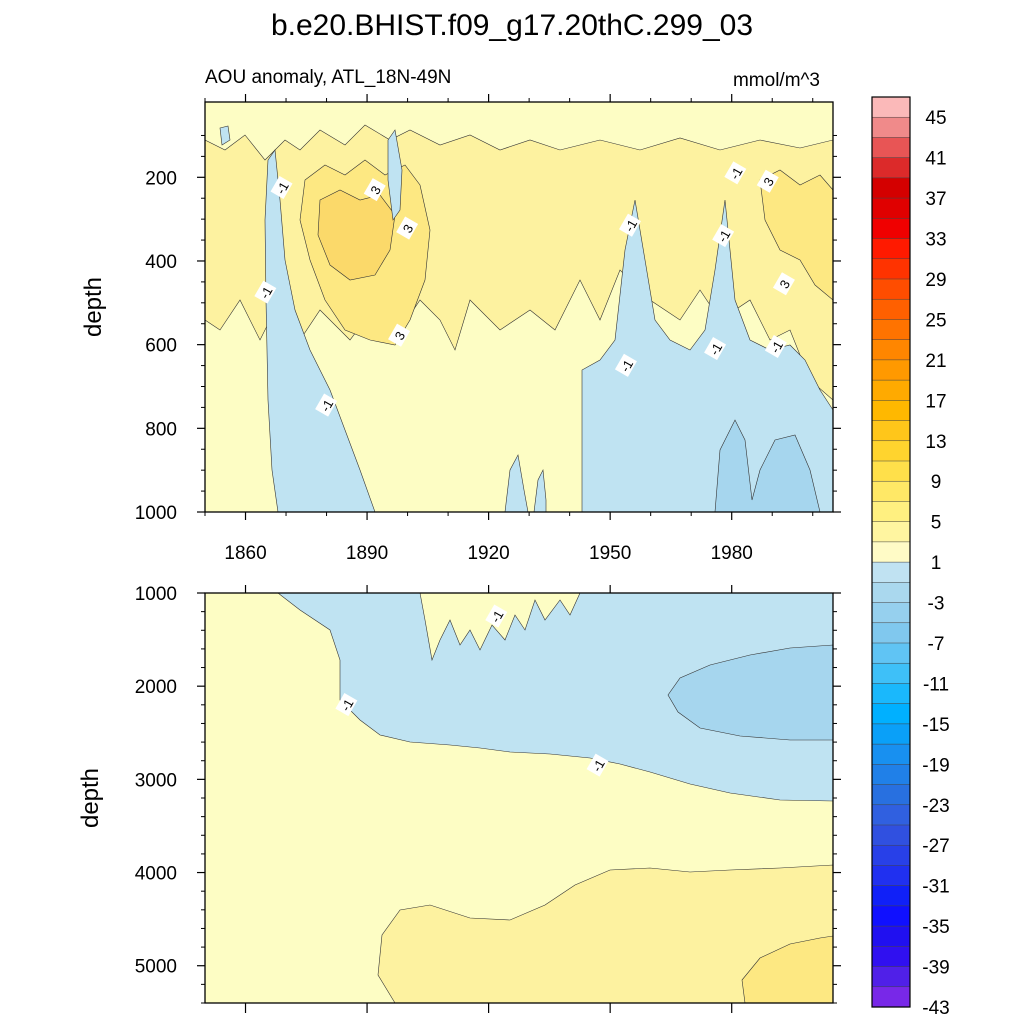  I want to click on lower-y-tick-label: 5000, so click(156, 967).